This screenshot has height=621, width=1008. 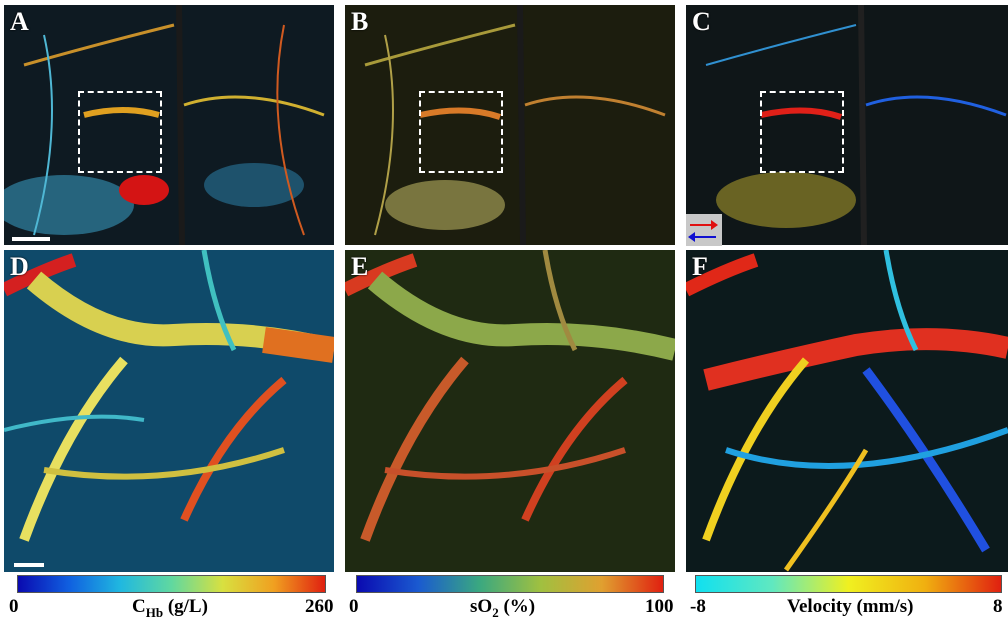 What do you see at coordinates (659, 606) in the screenshot?
I see `colorbar-so2-max: 100` at bounding box center [659, 606].